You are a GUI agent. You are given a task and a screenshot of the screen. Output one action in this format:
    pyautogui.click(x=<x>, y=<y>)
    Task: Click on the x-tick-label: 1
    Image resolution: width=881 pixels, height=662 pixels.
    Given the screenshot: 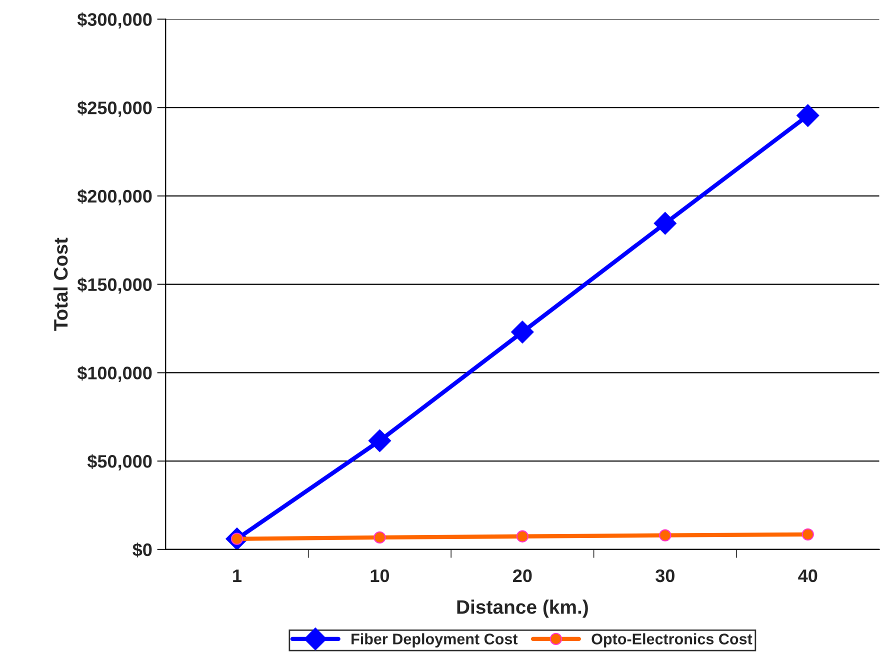 What is the action you would take?
    pyautogui.click(x=237, y=576)
    